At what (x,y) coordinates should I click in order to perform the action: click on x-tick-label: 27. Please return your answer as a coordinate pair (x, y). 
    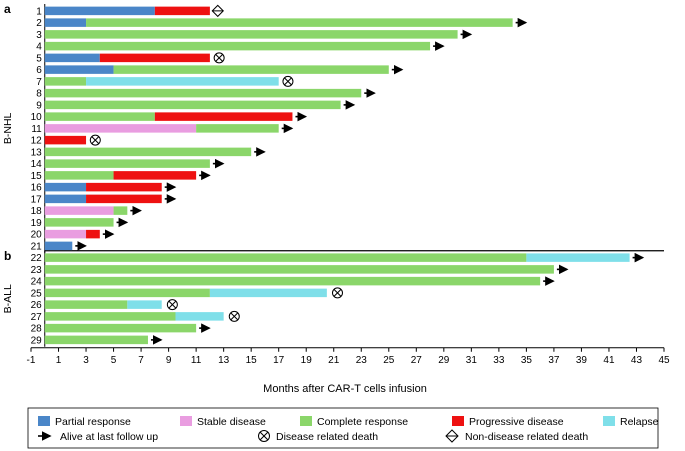
    Looking at the image, I should click on (417, 360).